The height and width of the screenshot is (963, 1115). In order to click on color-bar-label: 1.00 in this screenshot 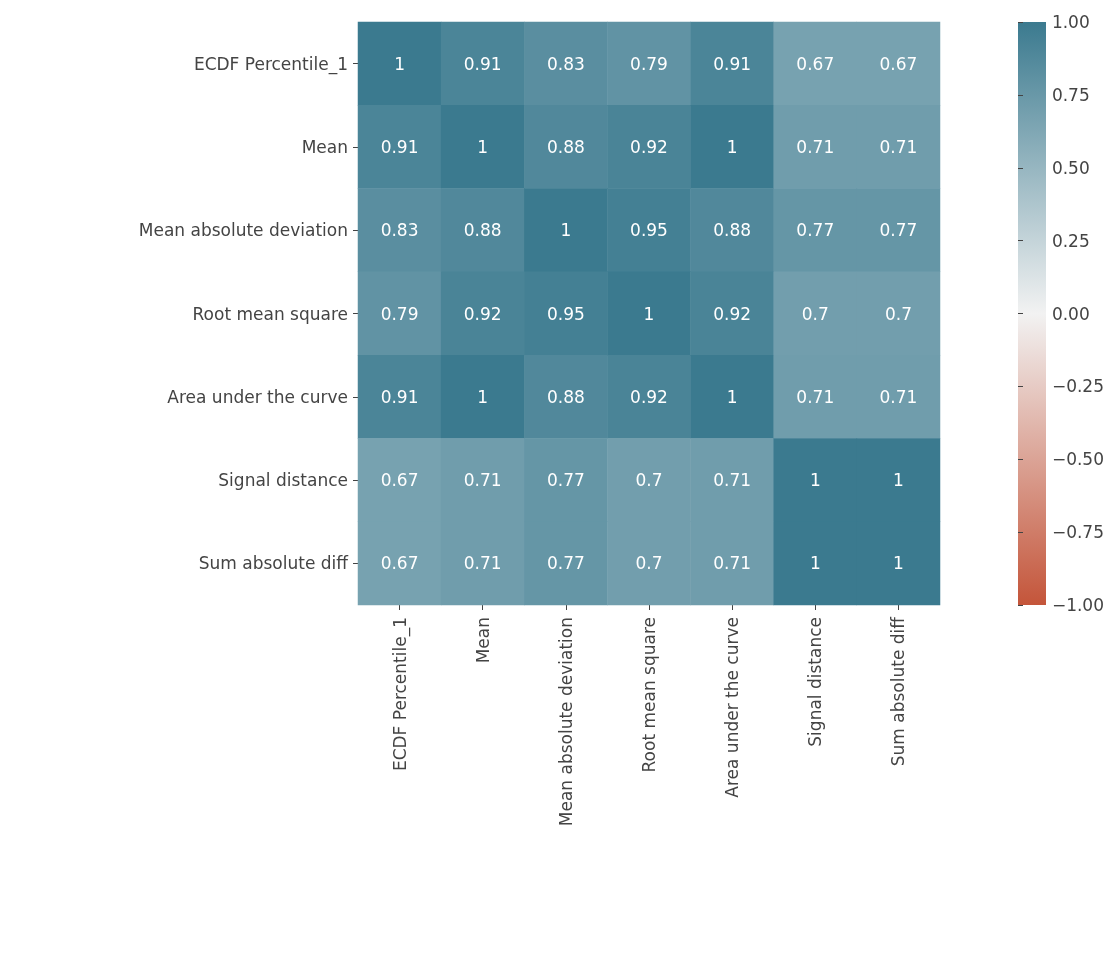, I will do `click(1070, 22)`.